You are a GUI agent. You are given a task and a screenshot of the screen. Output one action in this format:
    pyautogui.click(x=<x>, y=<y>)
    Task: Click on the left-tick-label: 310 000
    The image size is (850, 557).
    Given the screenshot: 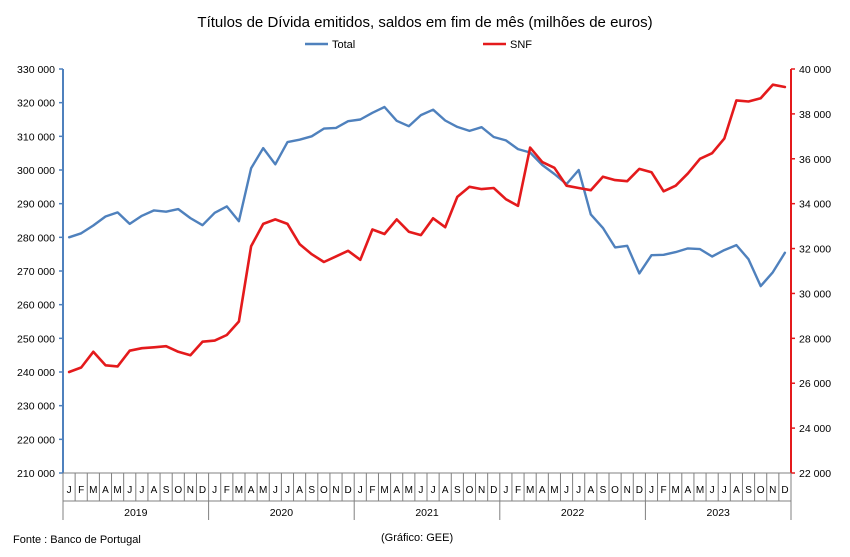 What is the action you would take?
    pyautogui.click(x=36, y=137)
    